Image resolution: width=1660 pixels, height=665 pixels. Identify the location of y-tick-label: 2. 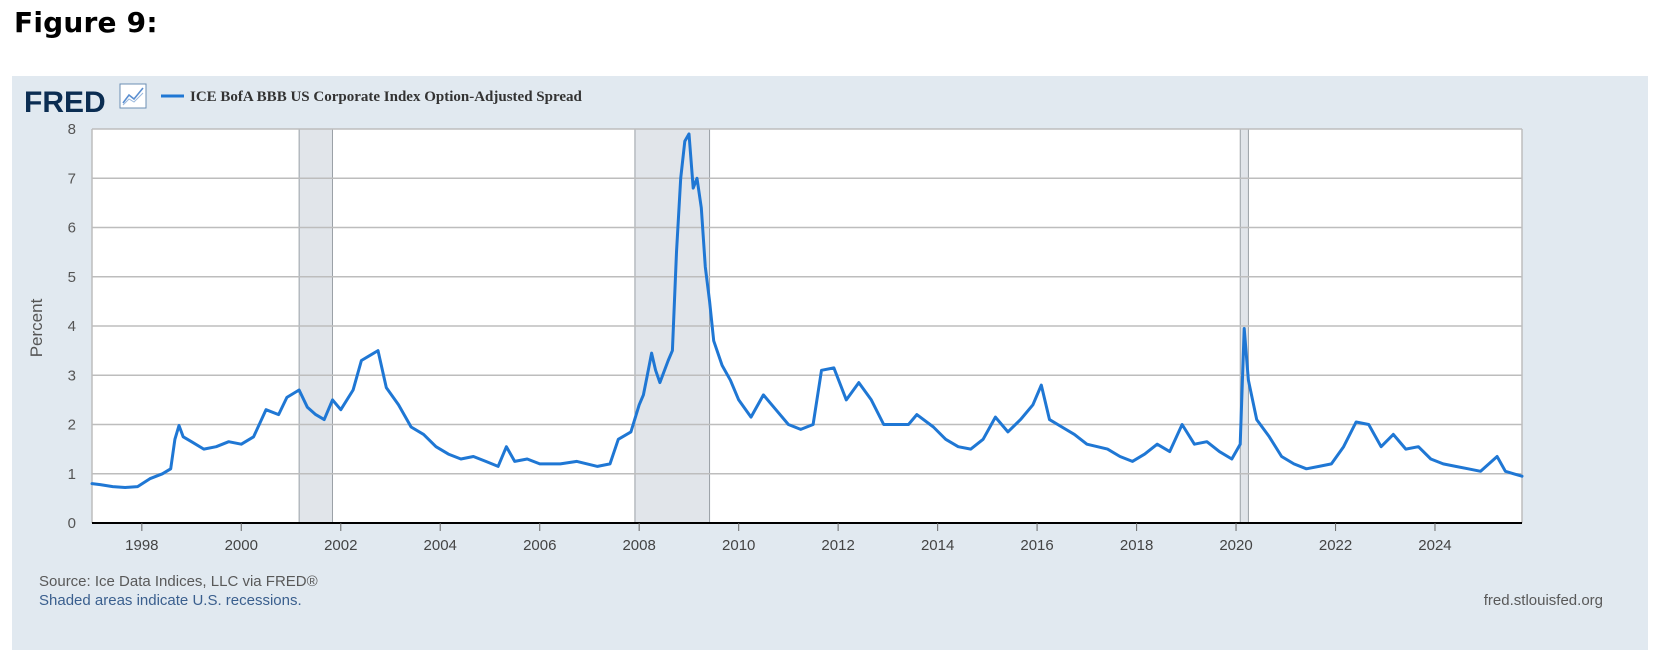
(72, 425).